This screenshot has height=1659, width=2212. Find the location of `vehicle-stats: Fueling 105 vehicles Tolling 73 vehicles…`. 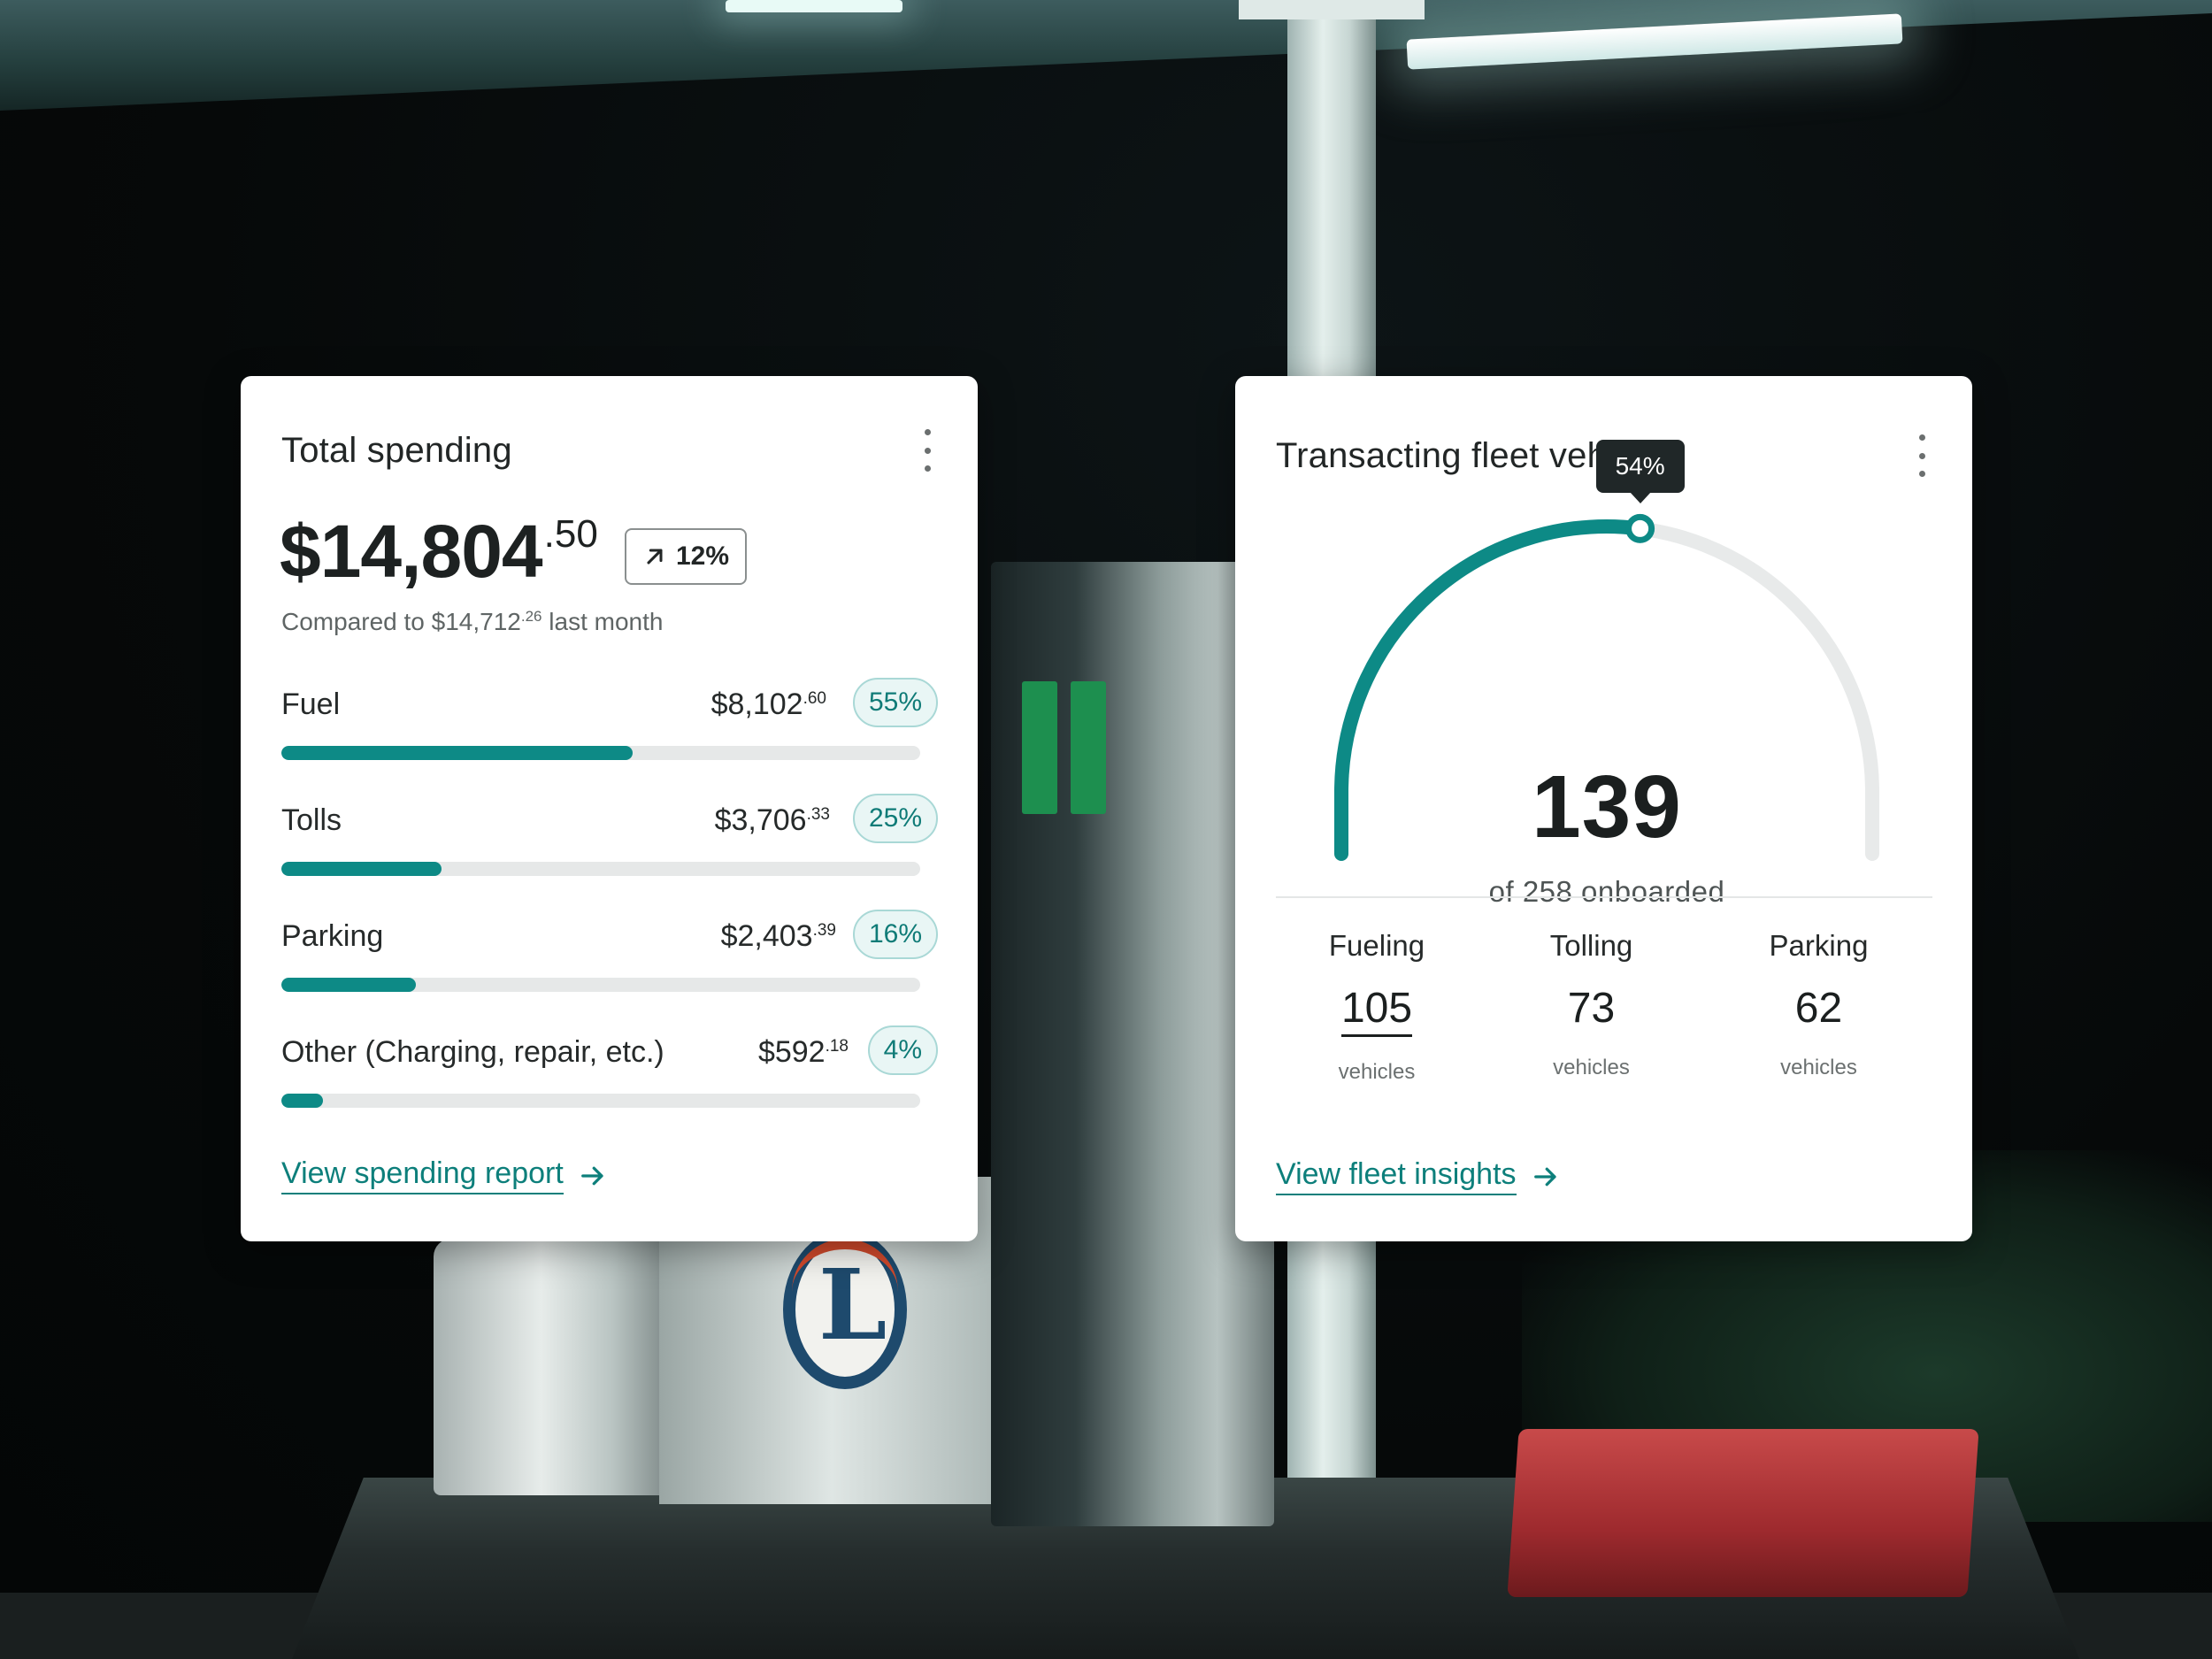

vehicle-stats: Fueling 105 vehicles Tolling 73 vehicles… is located at coordinates (1604, 1007).